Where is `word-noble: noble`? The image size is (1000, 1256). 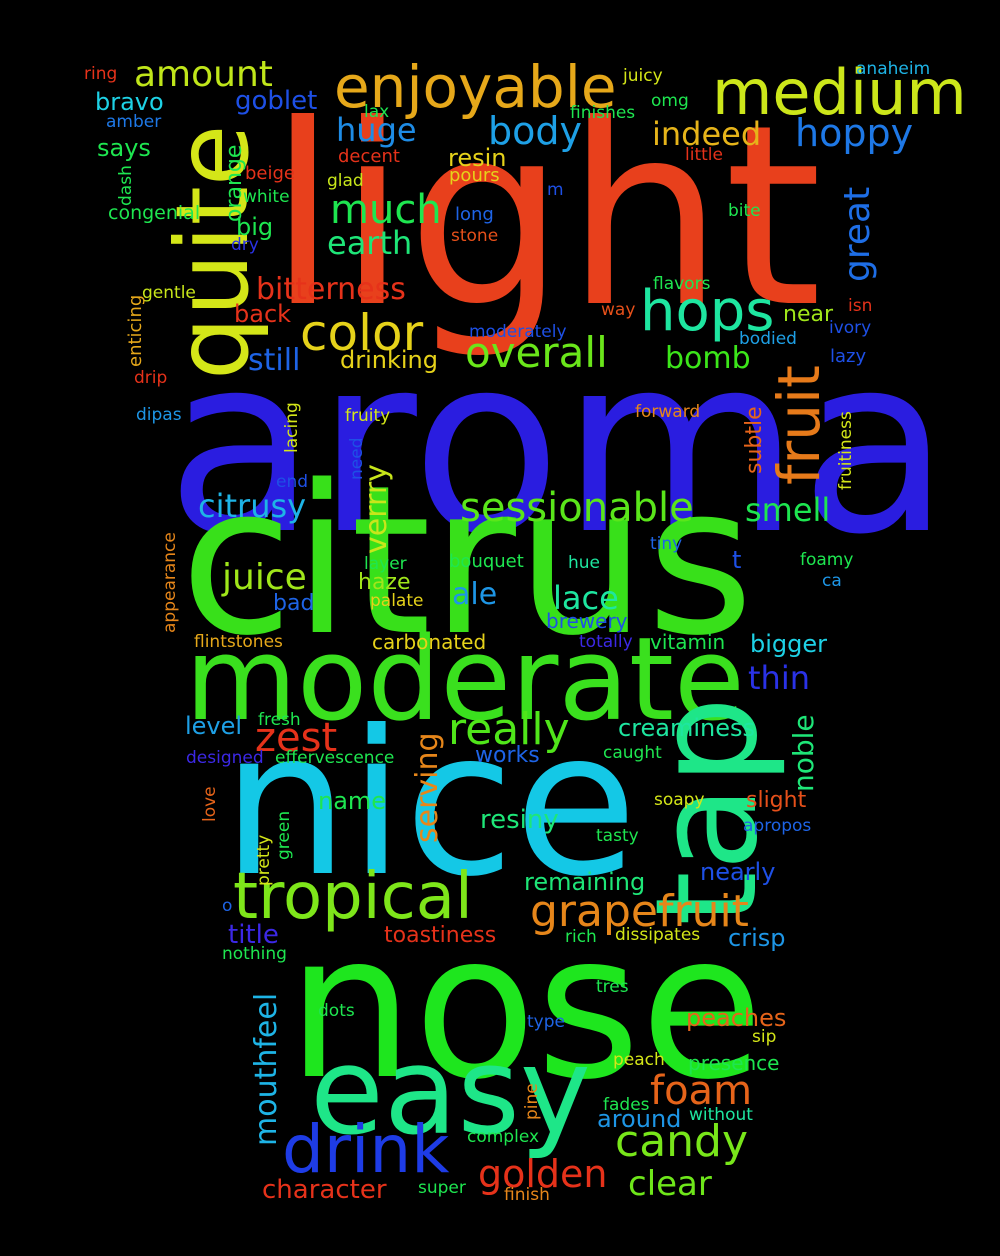 word-noble: noble is located at coordinates (803, 753).